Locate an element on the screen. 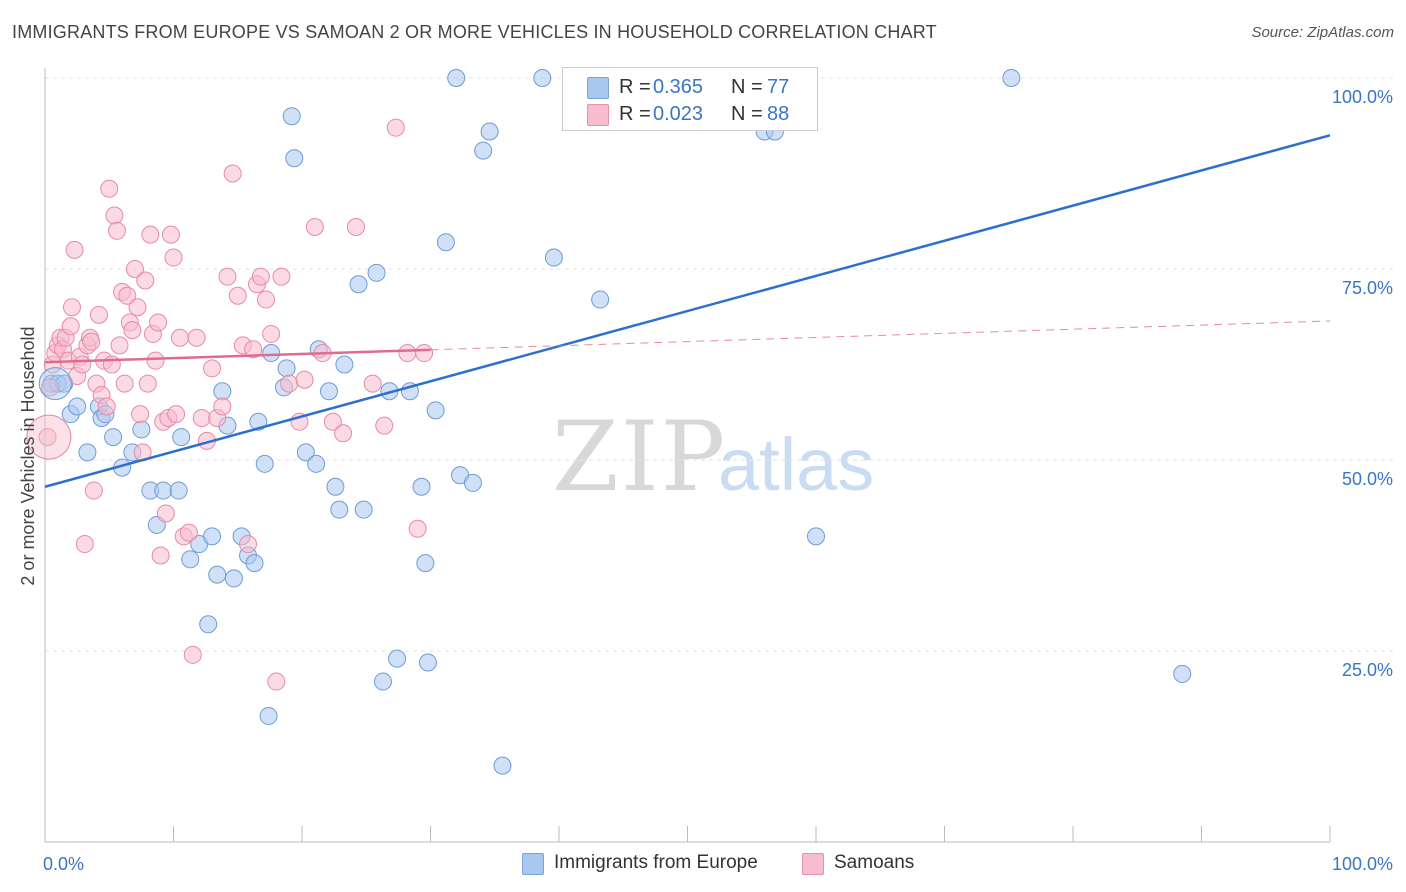 The height and width of the screenshot is (892, 1406). legend-n-value: 88 is located at coordinates (778, 114).